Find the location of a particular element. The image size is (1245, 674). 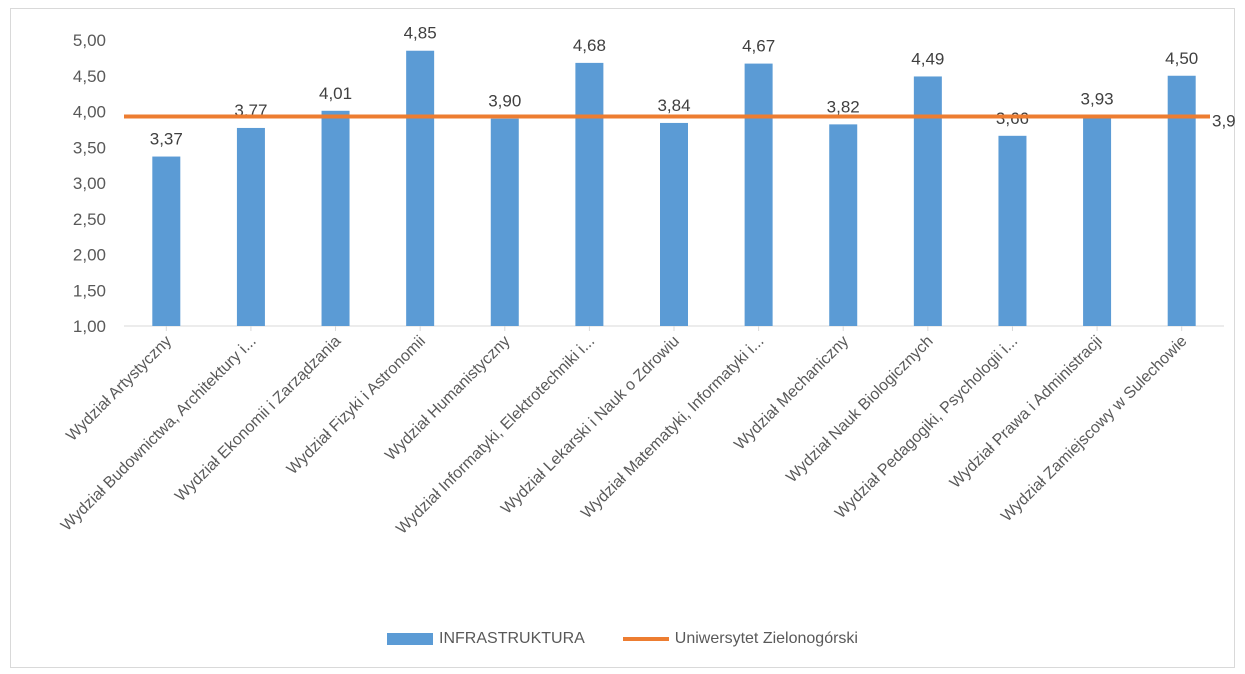

legend-item-line: Uniwersytet Zielonogórski is located at coordinates (740, 639).